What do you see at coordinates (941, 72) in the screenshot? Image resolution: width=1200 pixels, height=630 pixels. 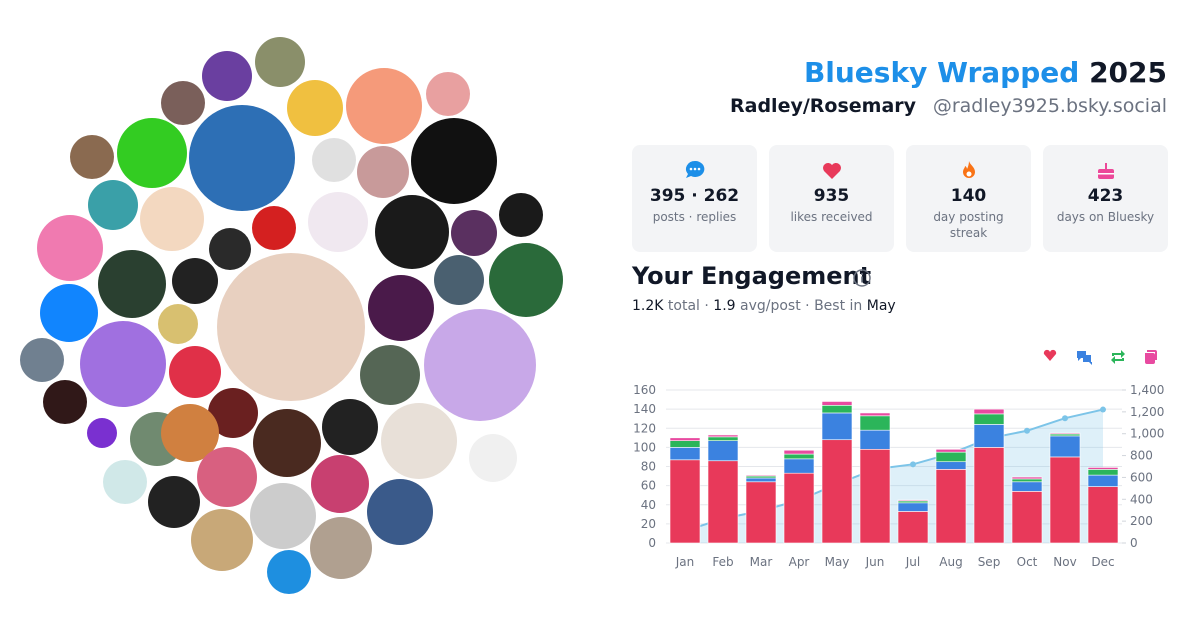 I see `title-text: Bluesky Wrapped` at bounding box center [941, 72].